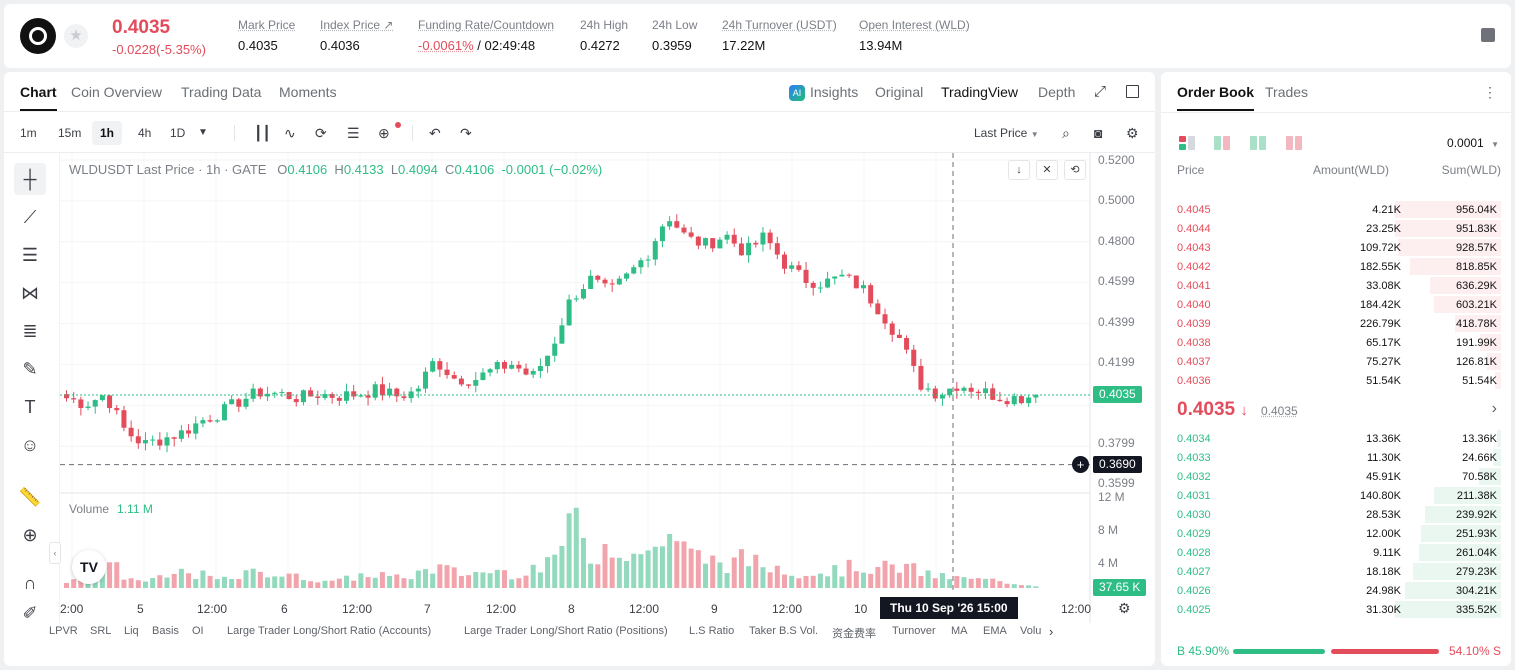  What do you see at coordinates (1019, 170) in the screenshot?
I see `scroll-down-icon: ↓` at bounding box center [1019, 170].